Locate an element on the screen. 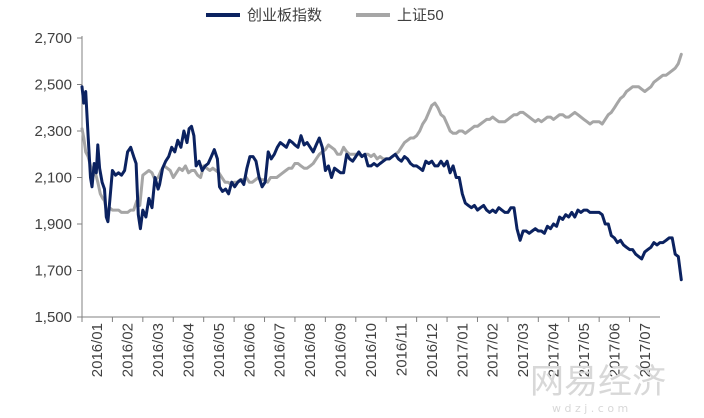  x-tick-label: 2016/01 is located at coordinates (97, 350).